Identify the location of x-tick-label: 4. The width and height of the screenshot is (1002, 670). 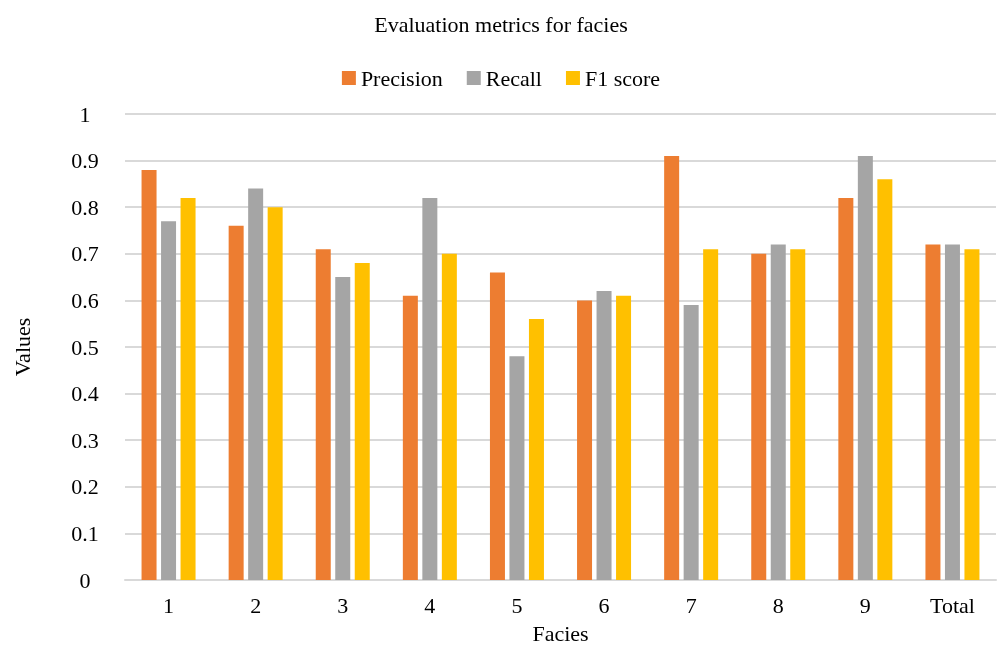
(430, 605).